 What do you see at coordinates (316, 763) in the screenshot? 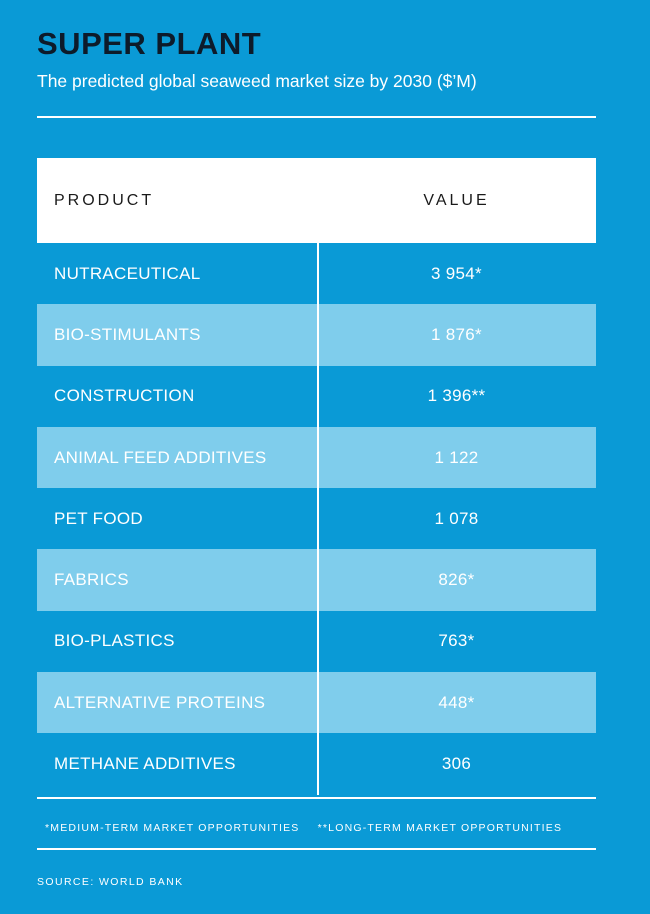
I see `table-row: METHANE ADDITIVES 306` at bounding box center [316, 763].